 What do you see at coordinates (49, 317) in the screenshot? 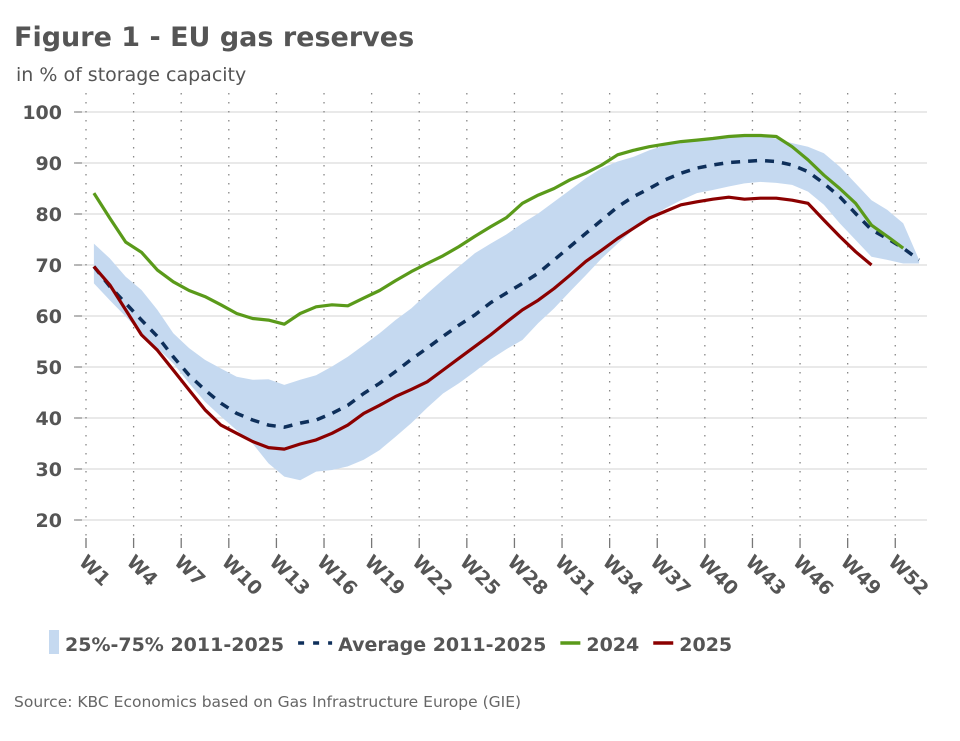
I see `y-tick-label: 60` at bounding box center [49, 317].